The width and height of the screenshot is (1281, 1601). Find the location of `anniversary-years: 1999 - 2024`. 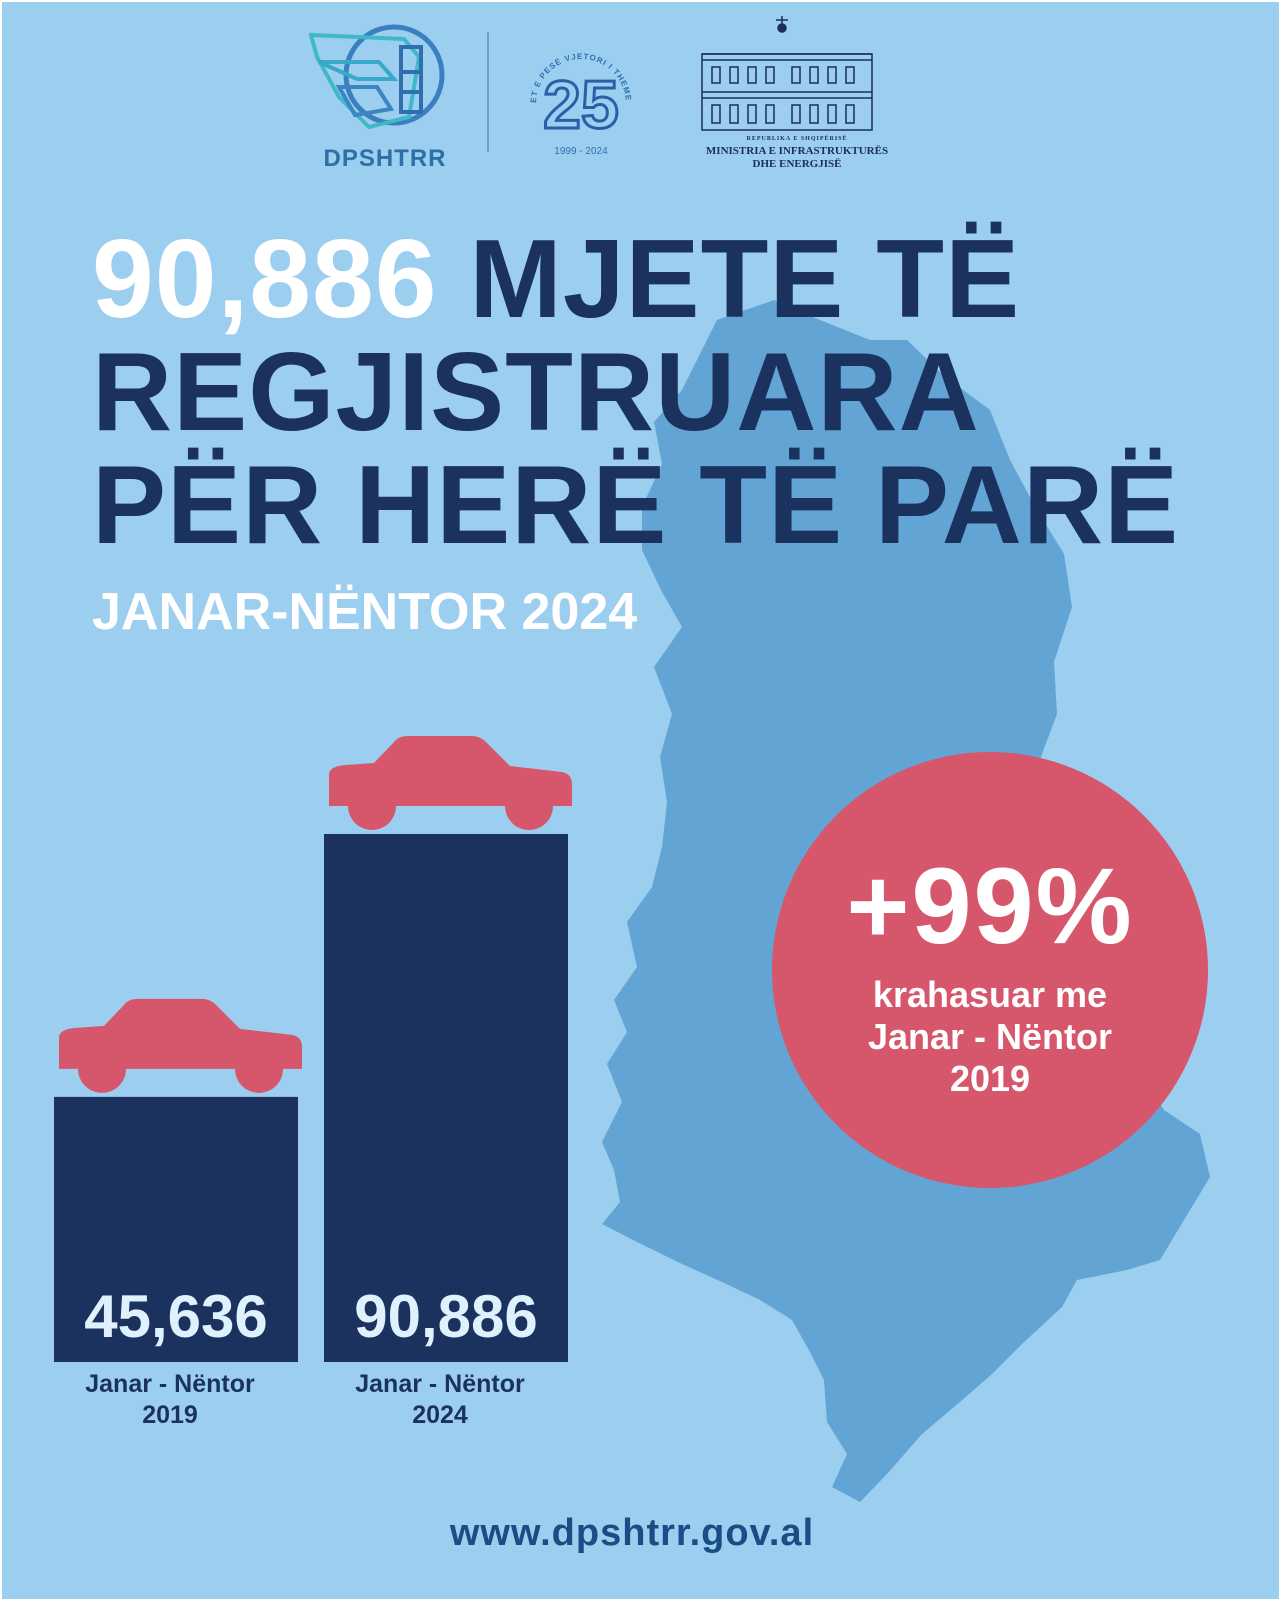

anniversary-years: 1999 - 2024 is located at coordinates (581, 151).